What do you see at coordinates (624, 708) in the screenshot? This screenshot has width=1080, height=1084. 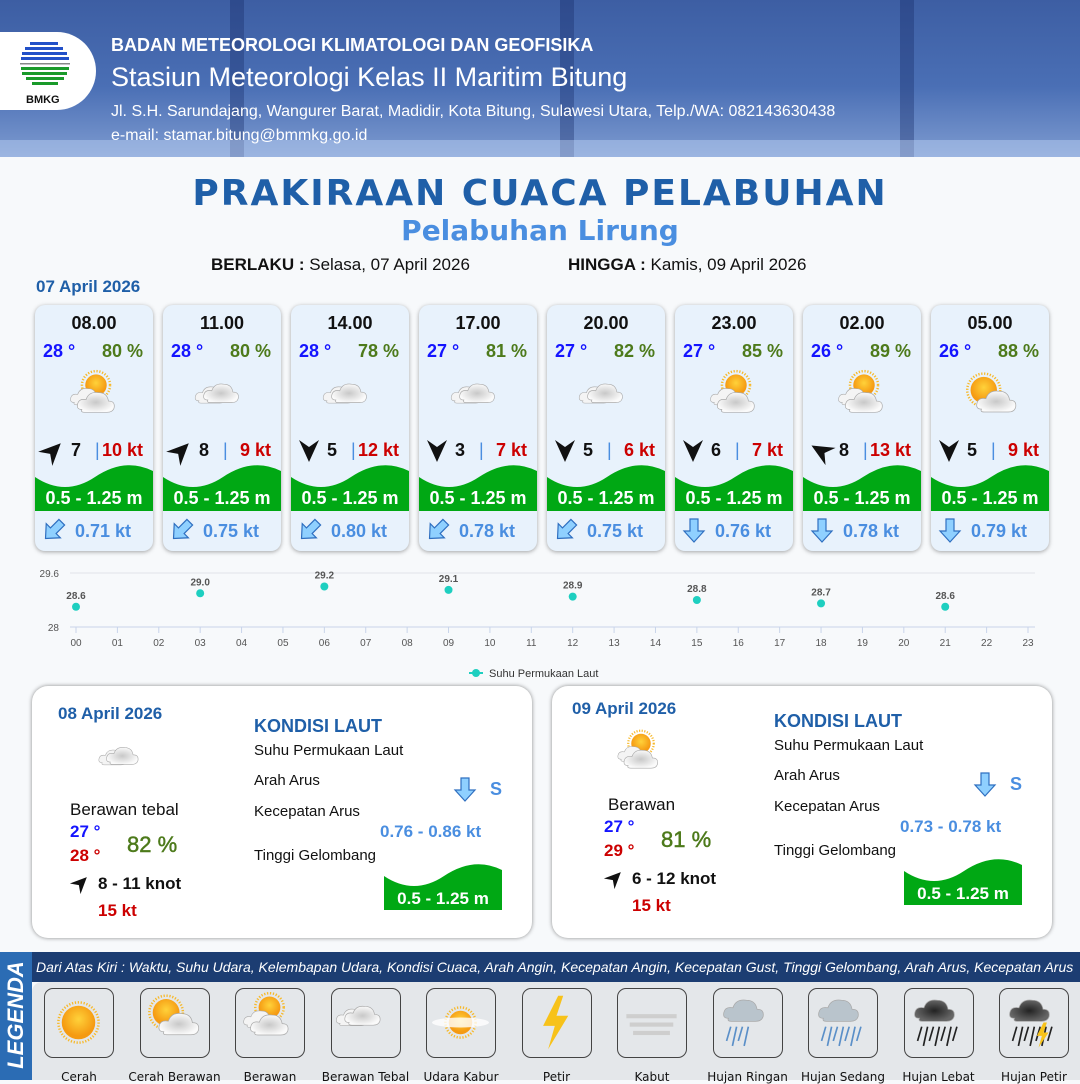 I see `daily-date: 09 April 2026` at bounding box center [624, 708].